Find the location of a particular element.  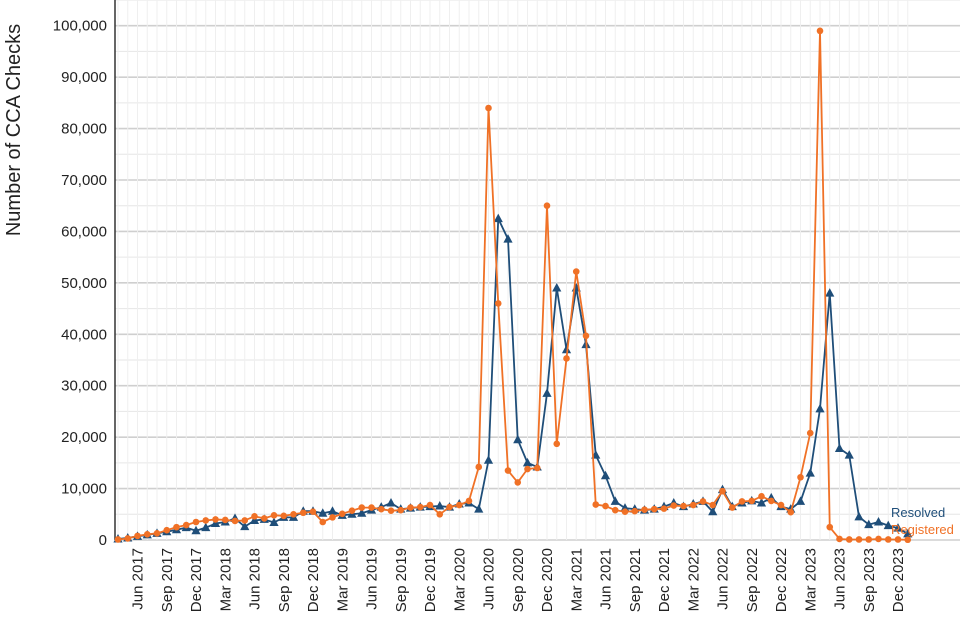

x-tick-label: Jun 2023 is located at coordinates (840, 579).